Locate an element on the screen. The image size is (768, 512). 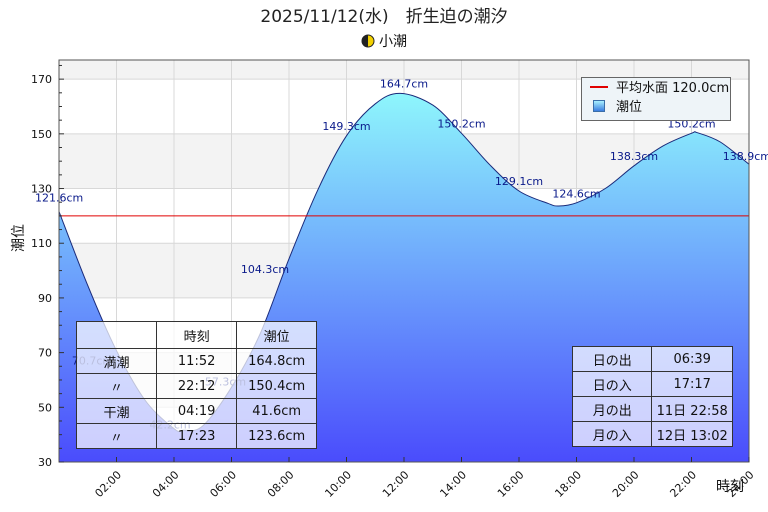
event-name: 月の出 is located at coordinates (612, 409).